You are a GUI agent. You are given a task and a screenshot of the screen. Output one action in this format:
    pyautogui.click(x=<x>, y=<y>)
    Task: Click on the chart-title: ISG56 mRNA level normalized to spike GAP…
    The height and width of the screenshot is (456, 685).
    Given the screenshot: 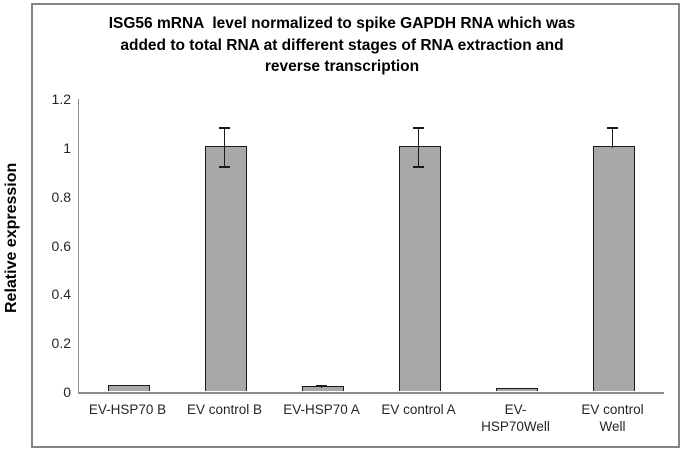 What is the action you would take?
    pyautogui.click(x=342, y=45)
    